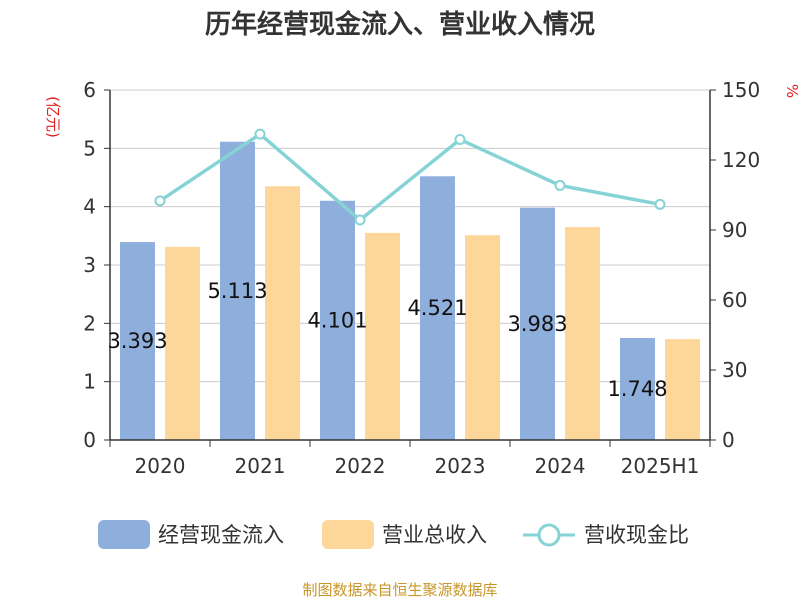  I want to click on data-label-cash-inflow: 4.521, so click(437, 308).